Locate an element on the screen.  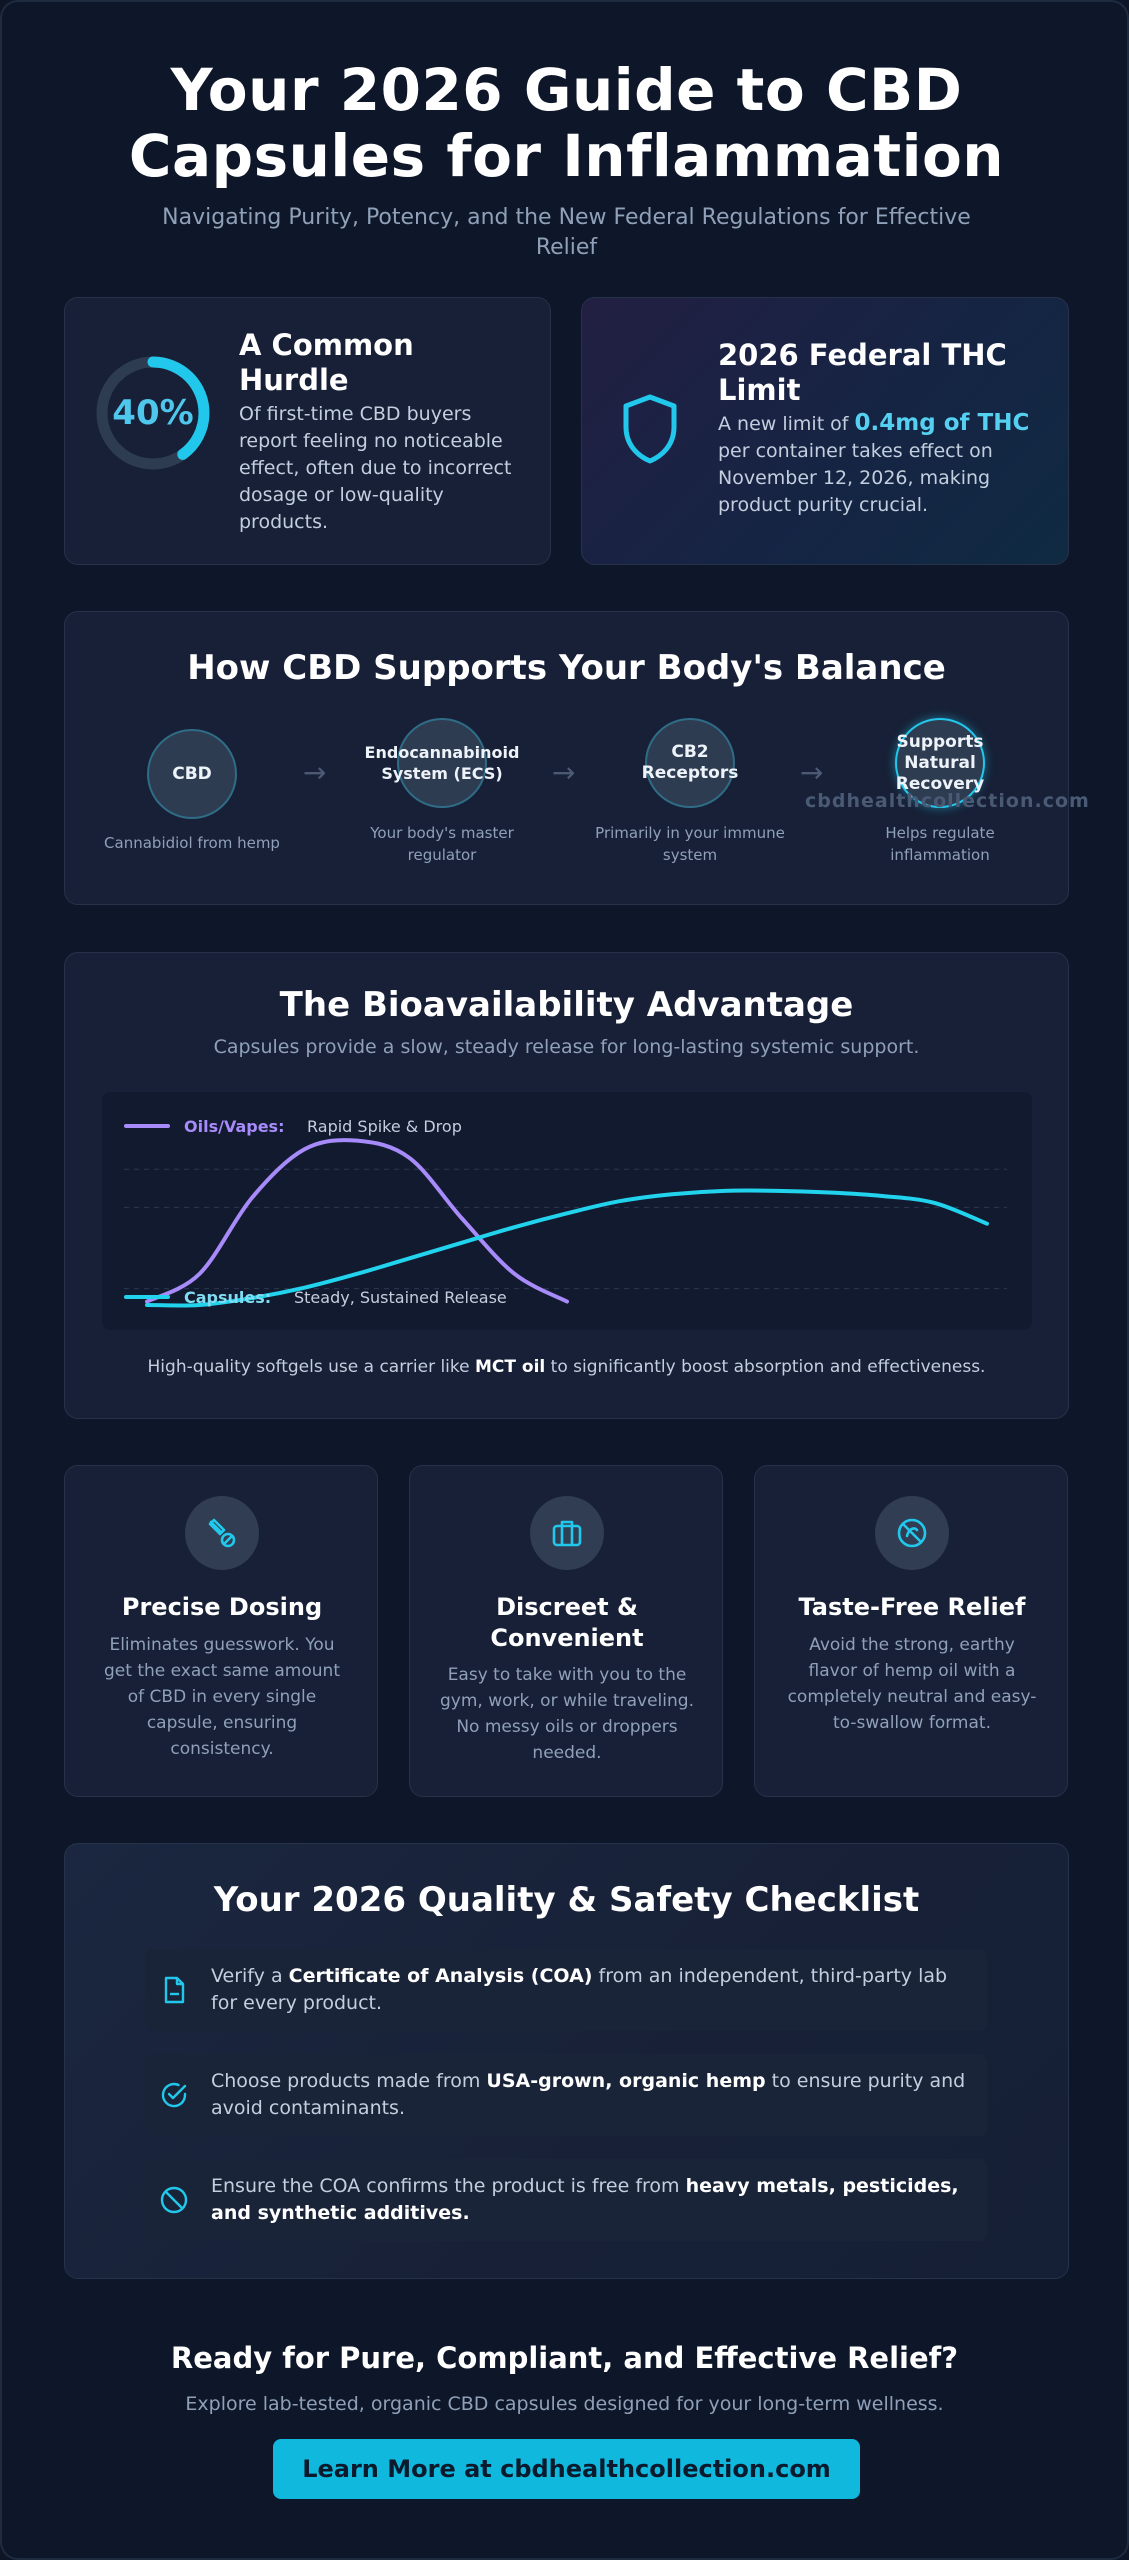
bio-note-bold: MCT oil is located at coordinates (510, 1367).